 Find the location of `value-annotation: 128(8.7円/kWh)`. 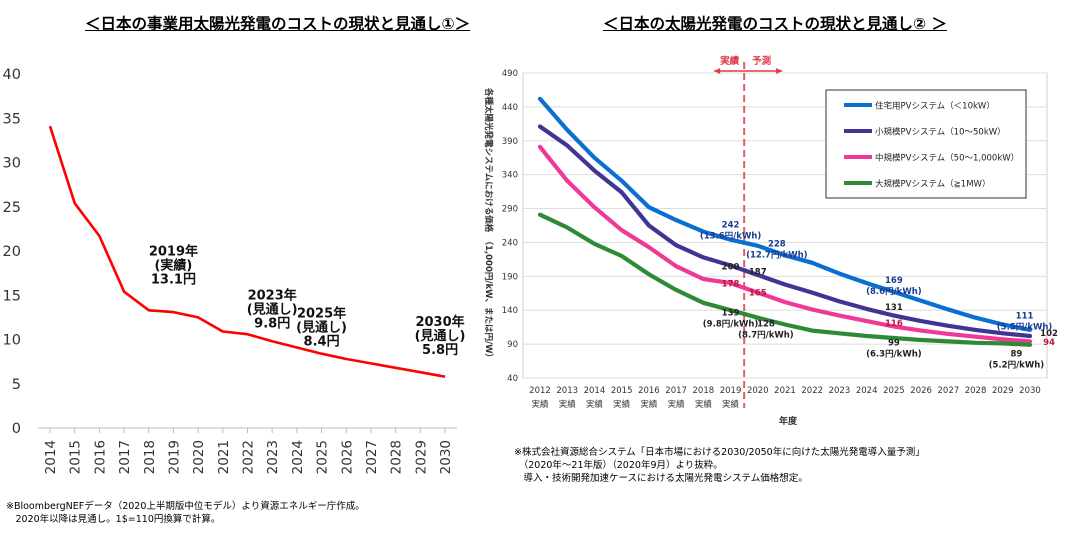

value-annotation: 128(8.7円/kWh) is located at coordinates (766, 329).